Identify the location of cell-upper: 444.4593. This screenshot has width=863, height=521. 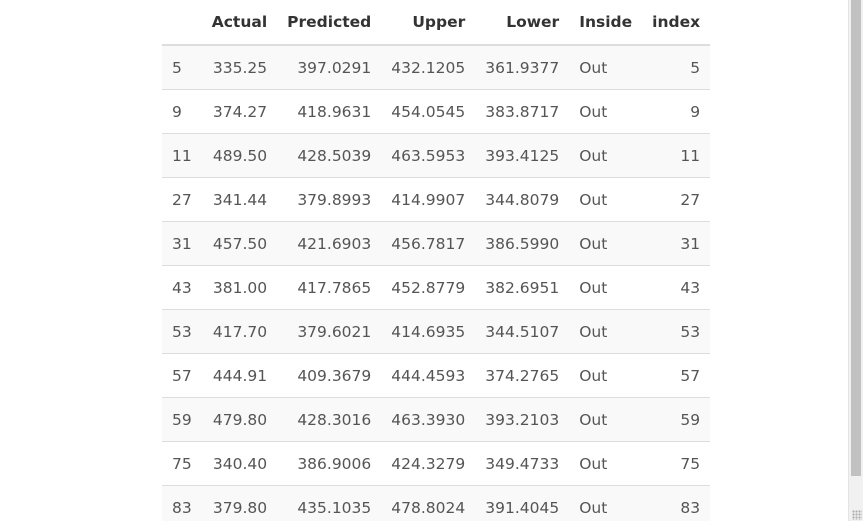
(428, 375).